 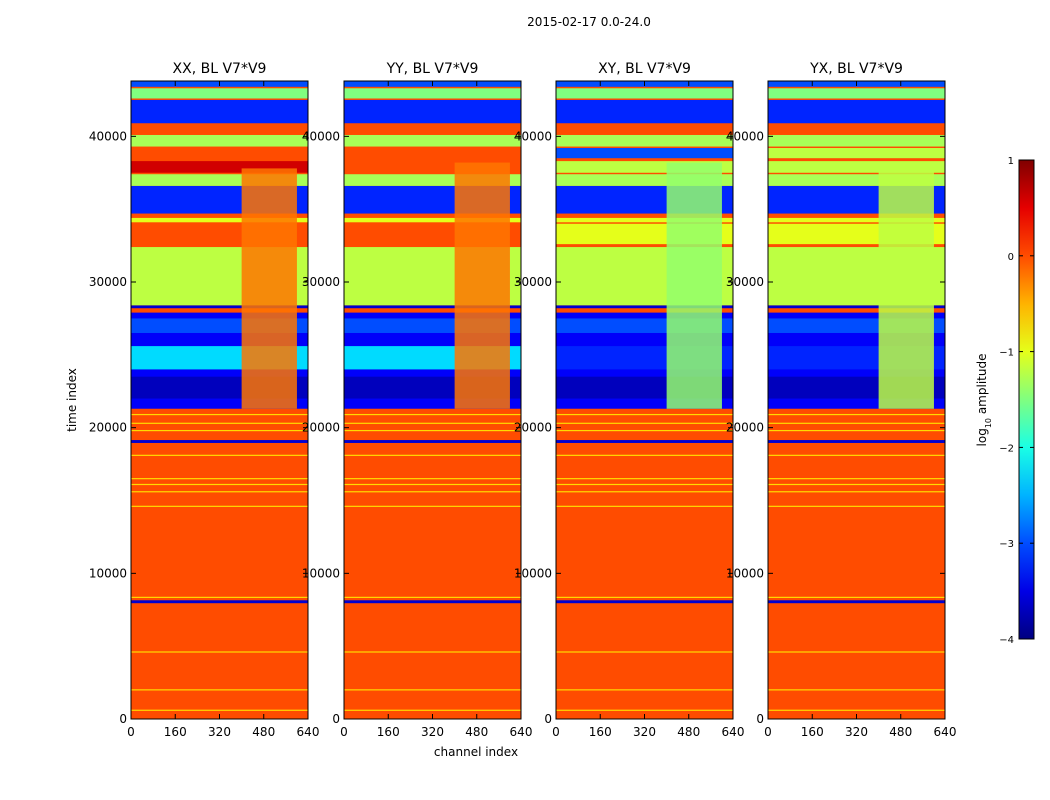 I want to click on colorbar-tick-label: 0, so click(x=1011, y=257).